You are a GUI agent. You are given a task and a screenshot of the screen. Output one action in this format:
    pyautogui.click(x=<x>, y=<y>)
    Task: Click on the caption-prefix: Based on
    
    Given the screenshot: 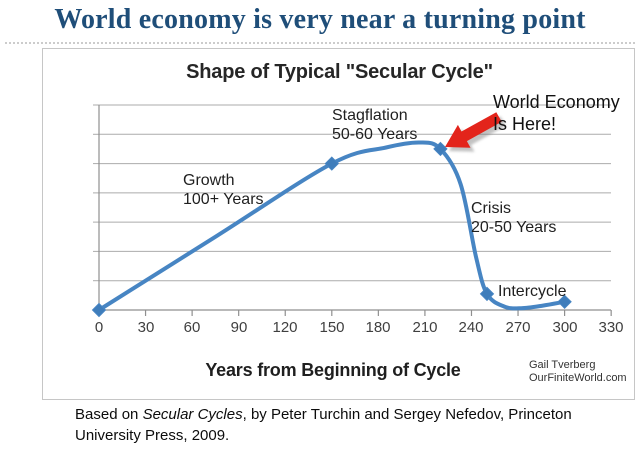 What is the action you would take?
    pyautogui.click(x=109, y=414)
    